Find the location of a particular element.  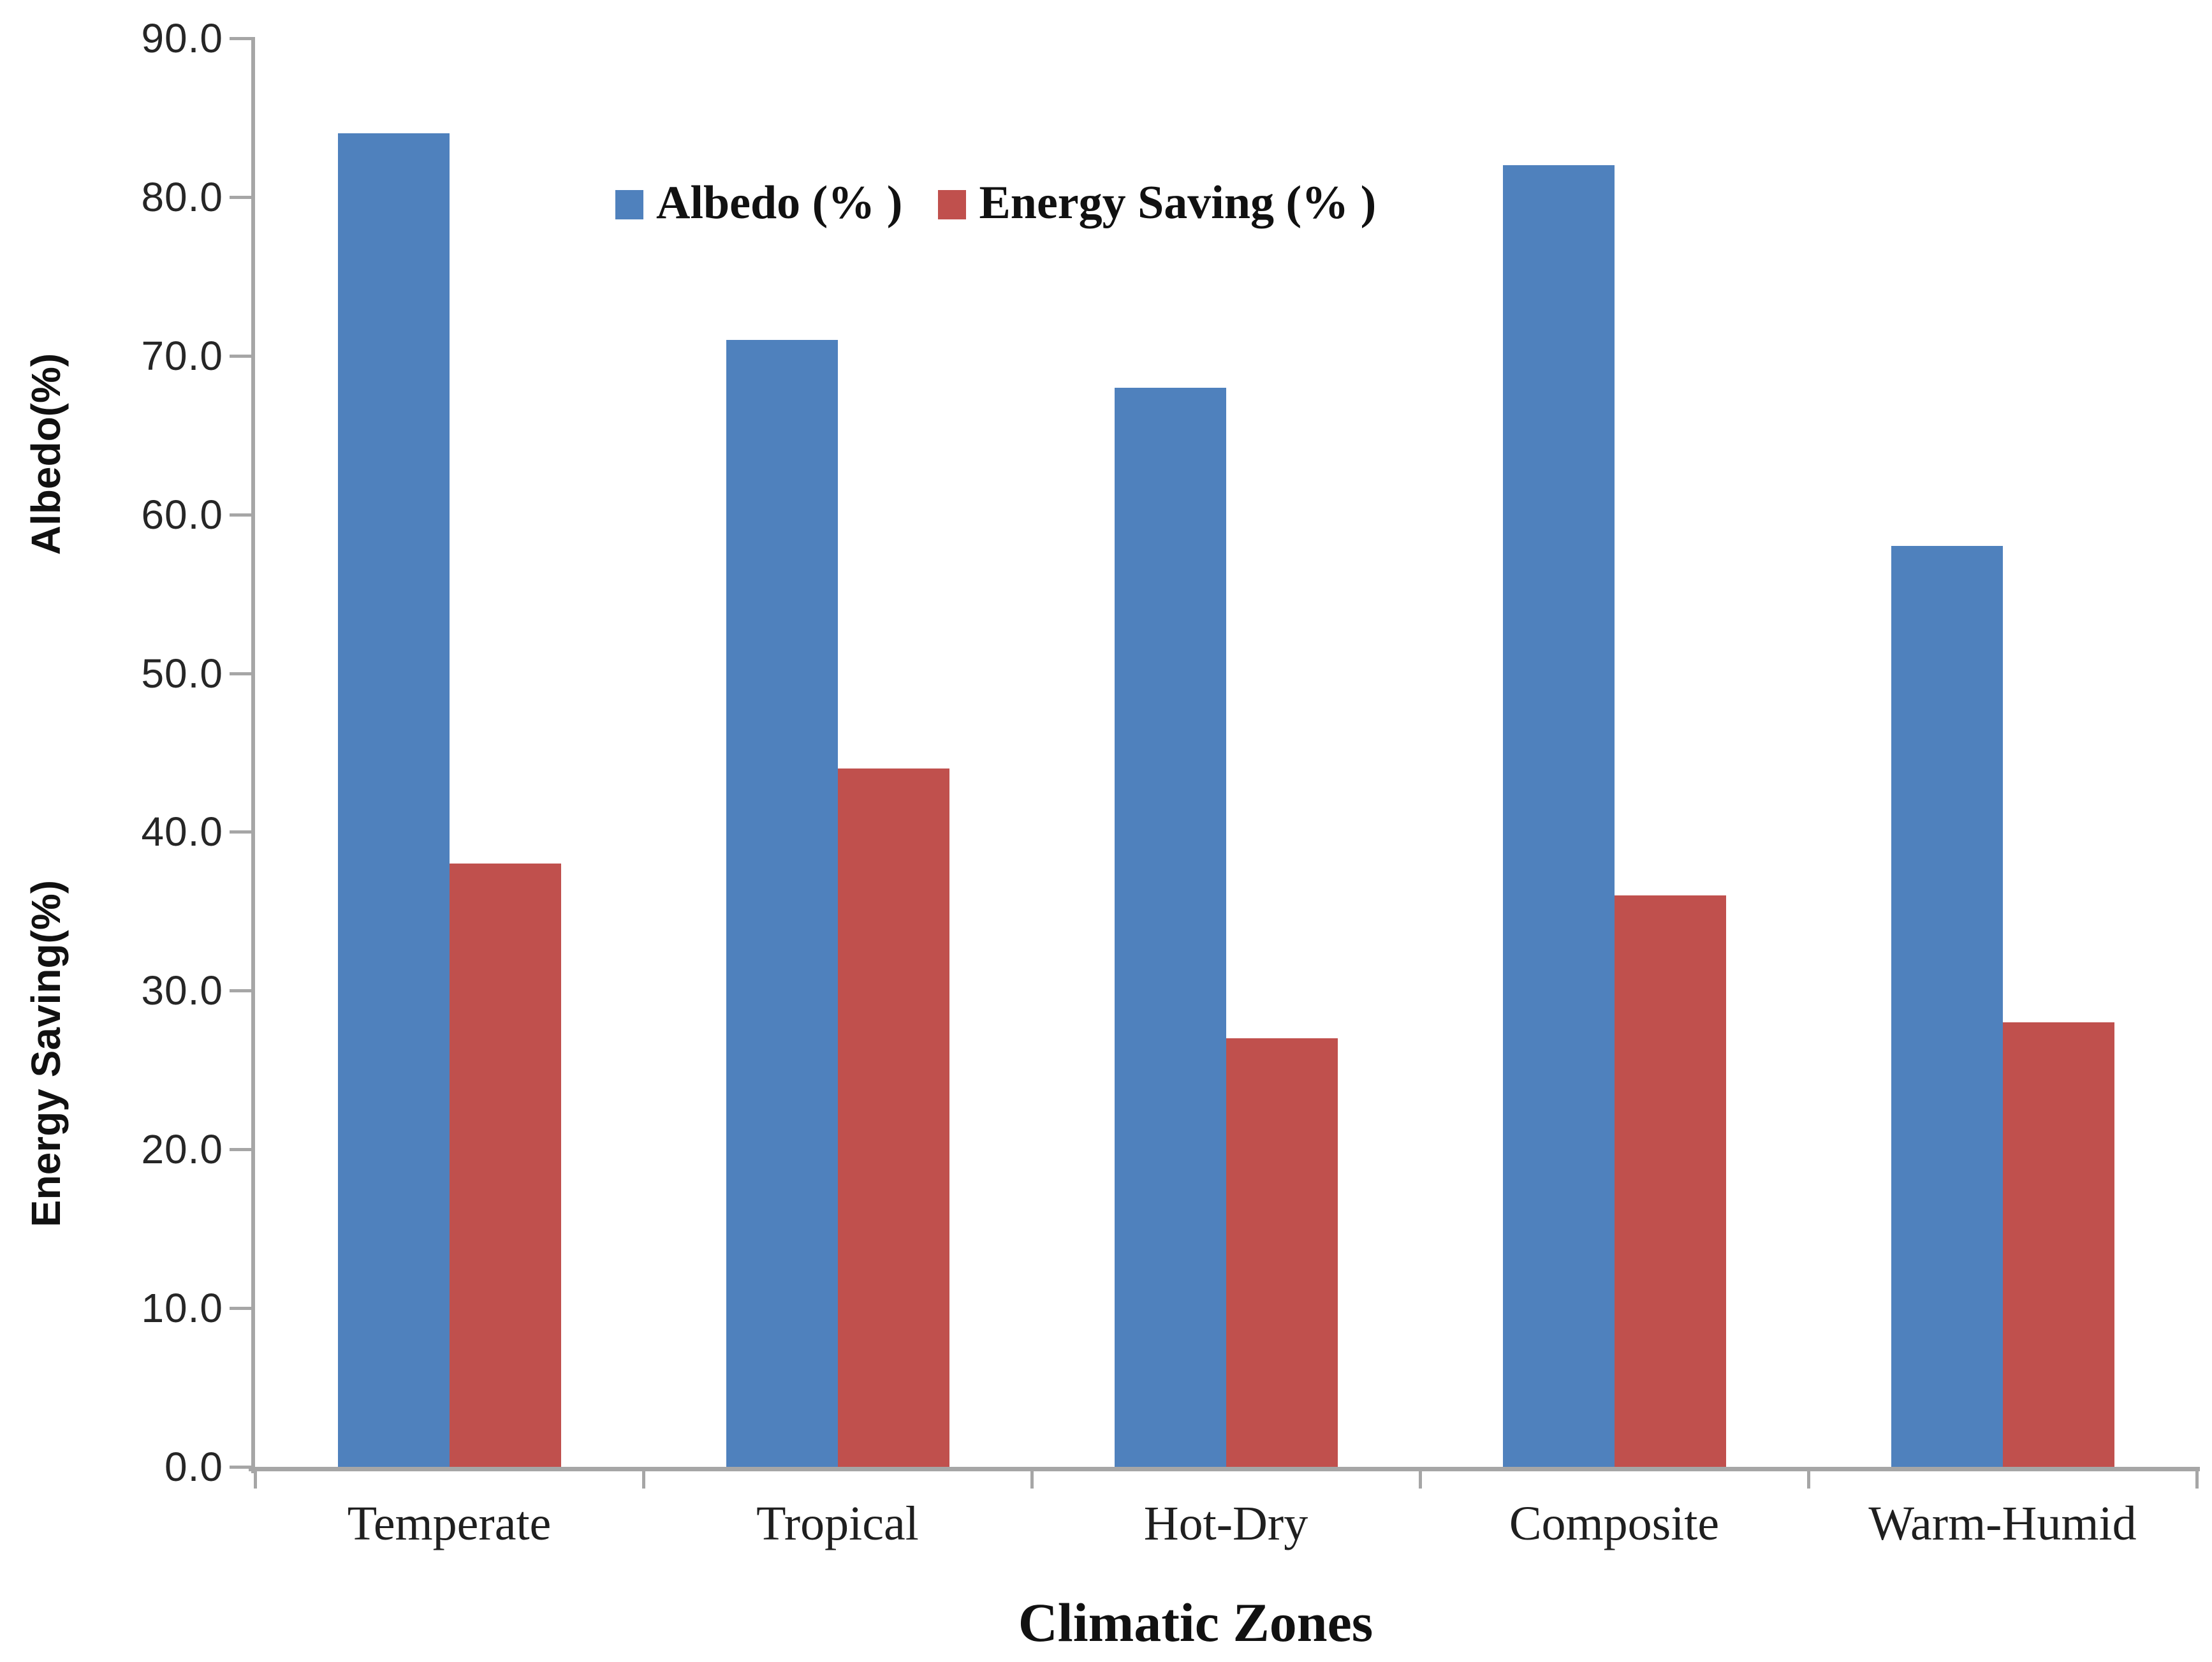

bar-energy-saving-tropical is located at coordinates (893, 1117).